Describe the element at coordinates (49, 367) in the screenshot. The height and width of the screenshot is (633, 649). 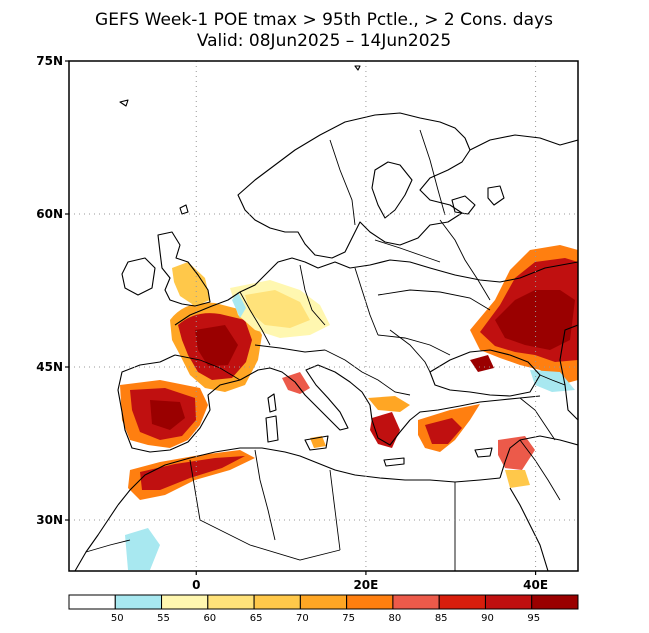
I see `tick-label-lat: 45N` at that location.